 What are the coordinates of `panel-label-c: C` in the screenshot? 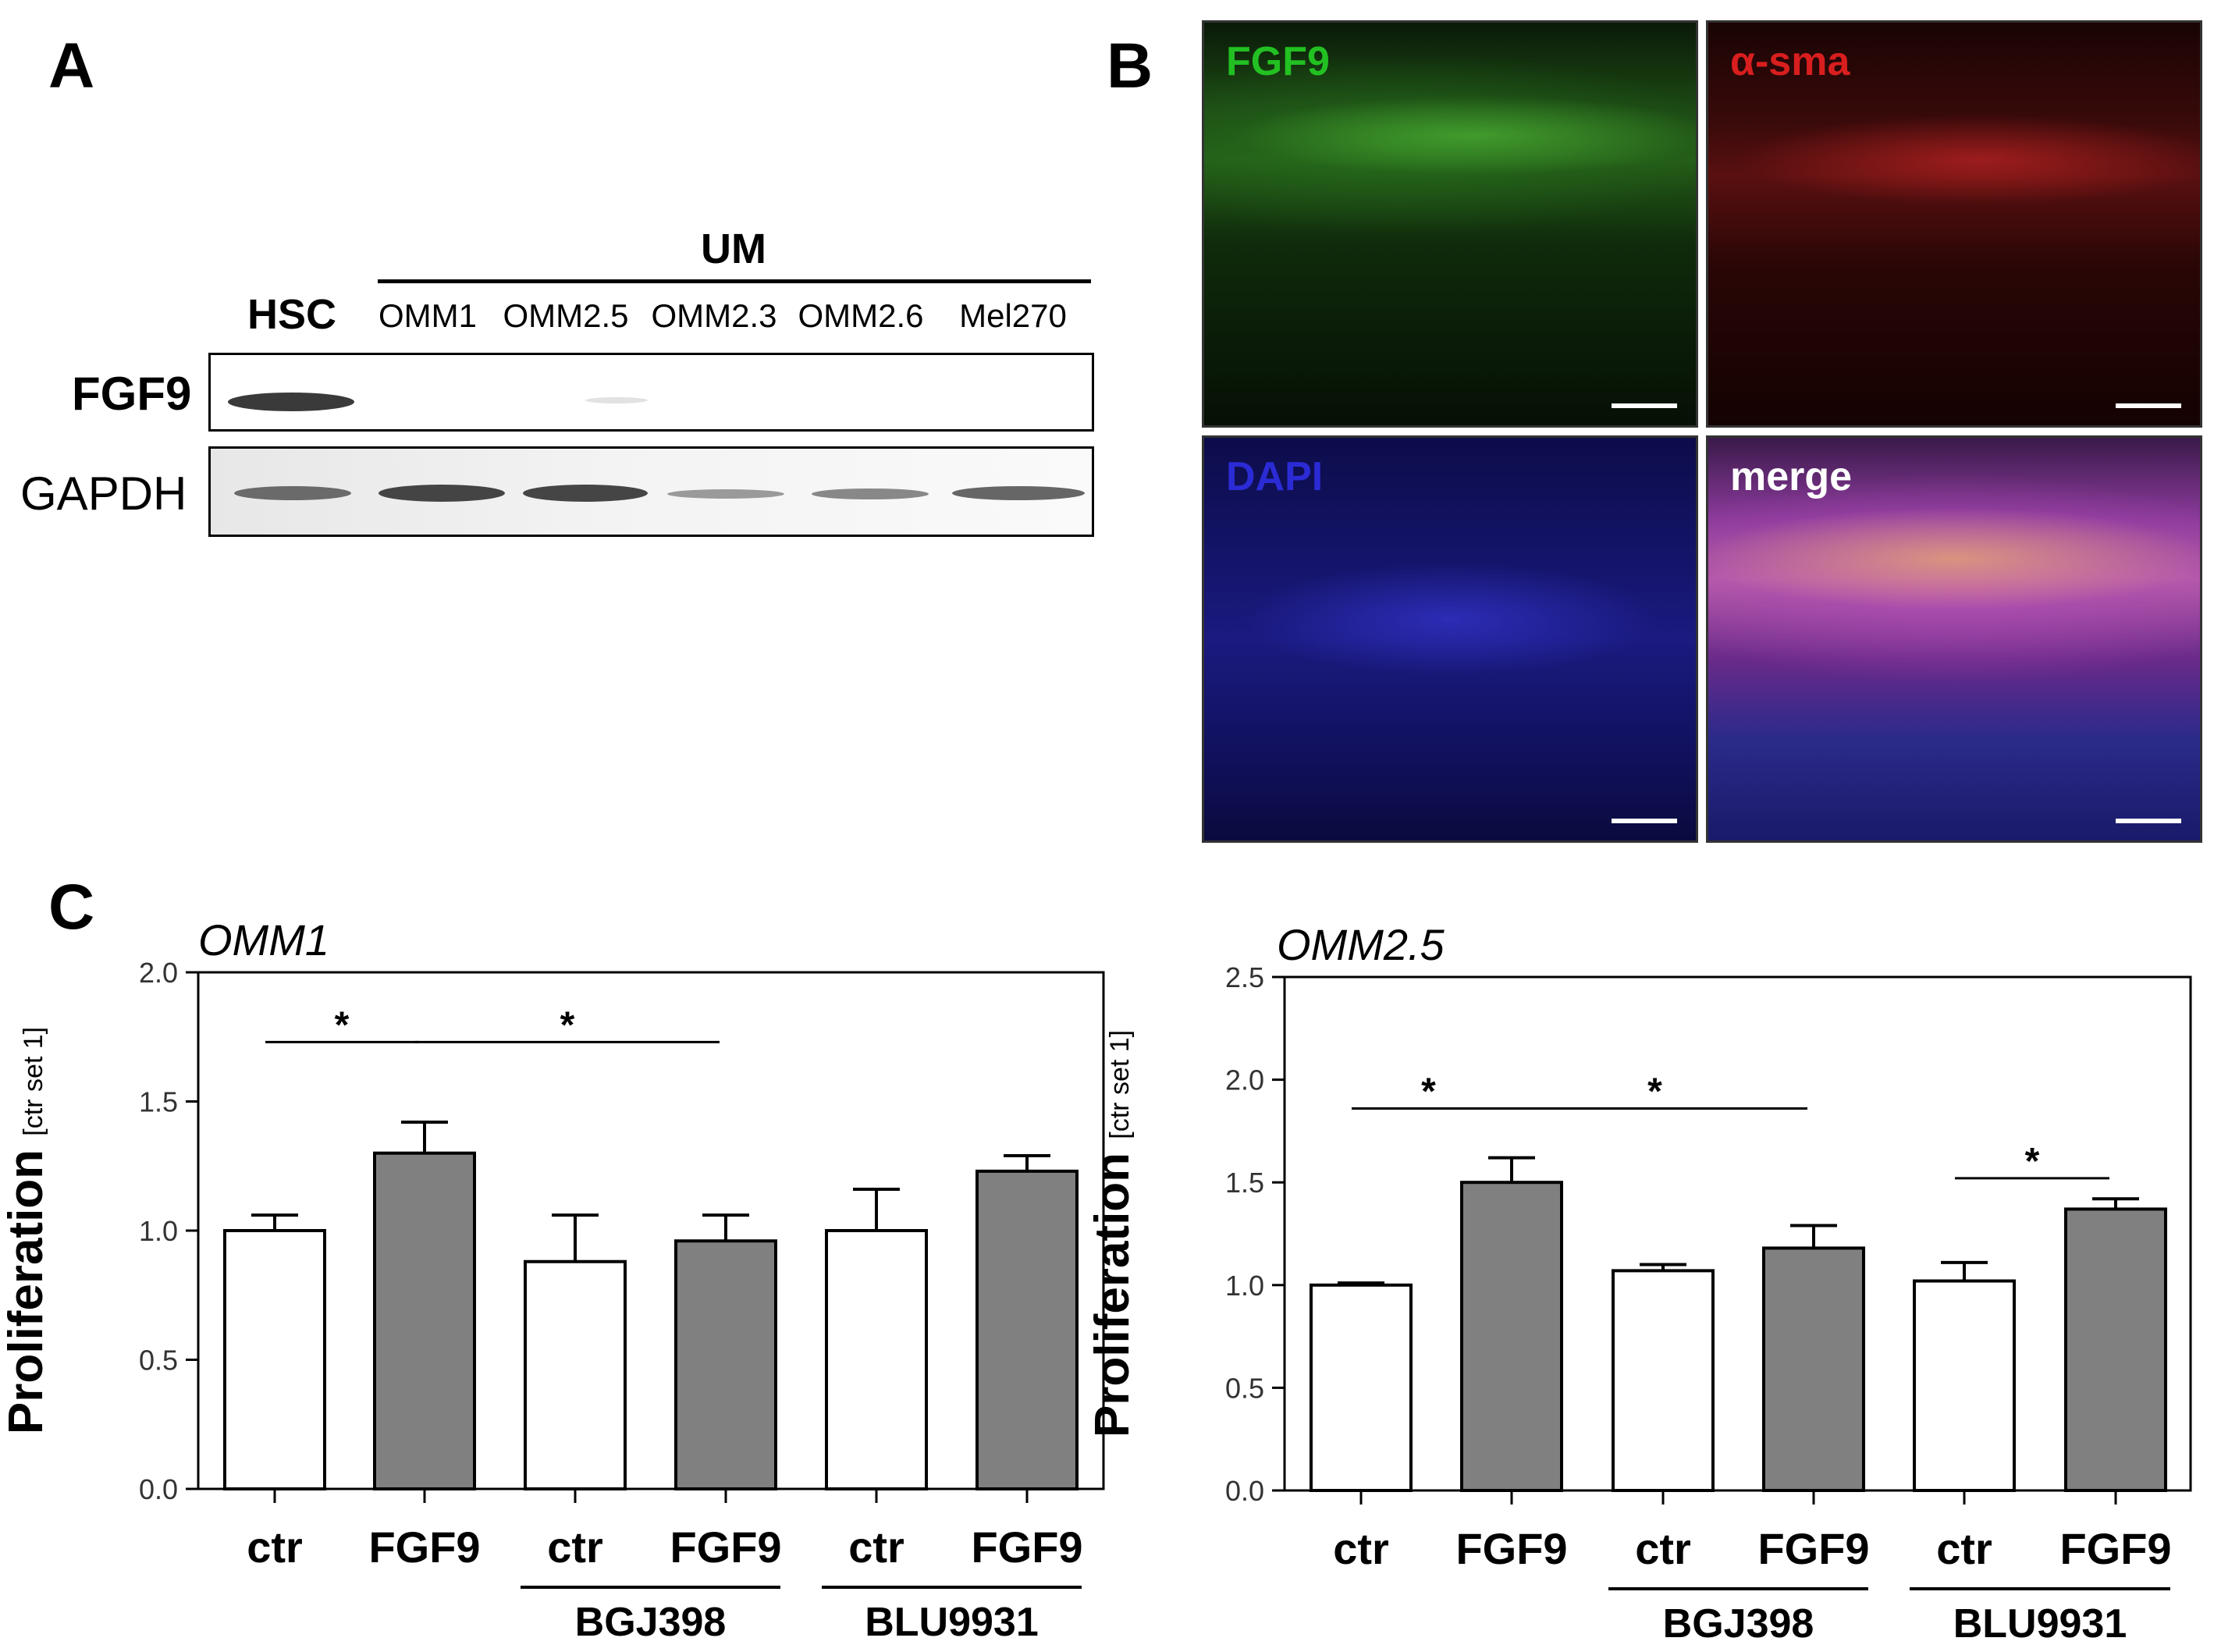 It's located at (71, 908).